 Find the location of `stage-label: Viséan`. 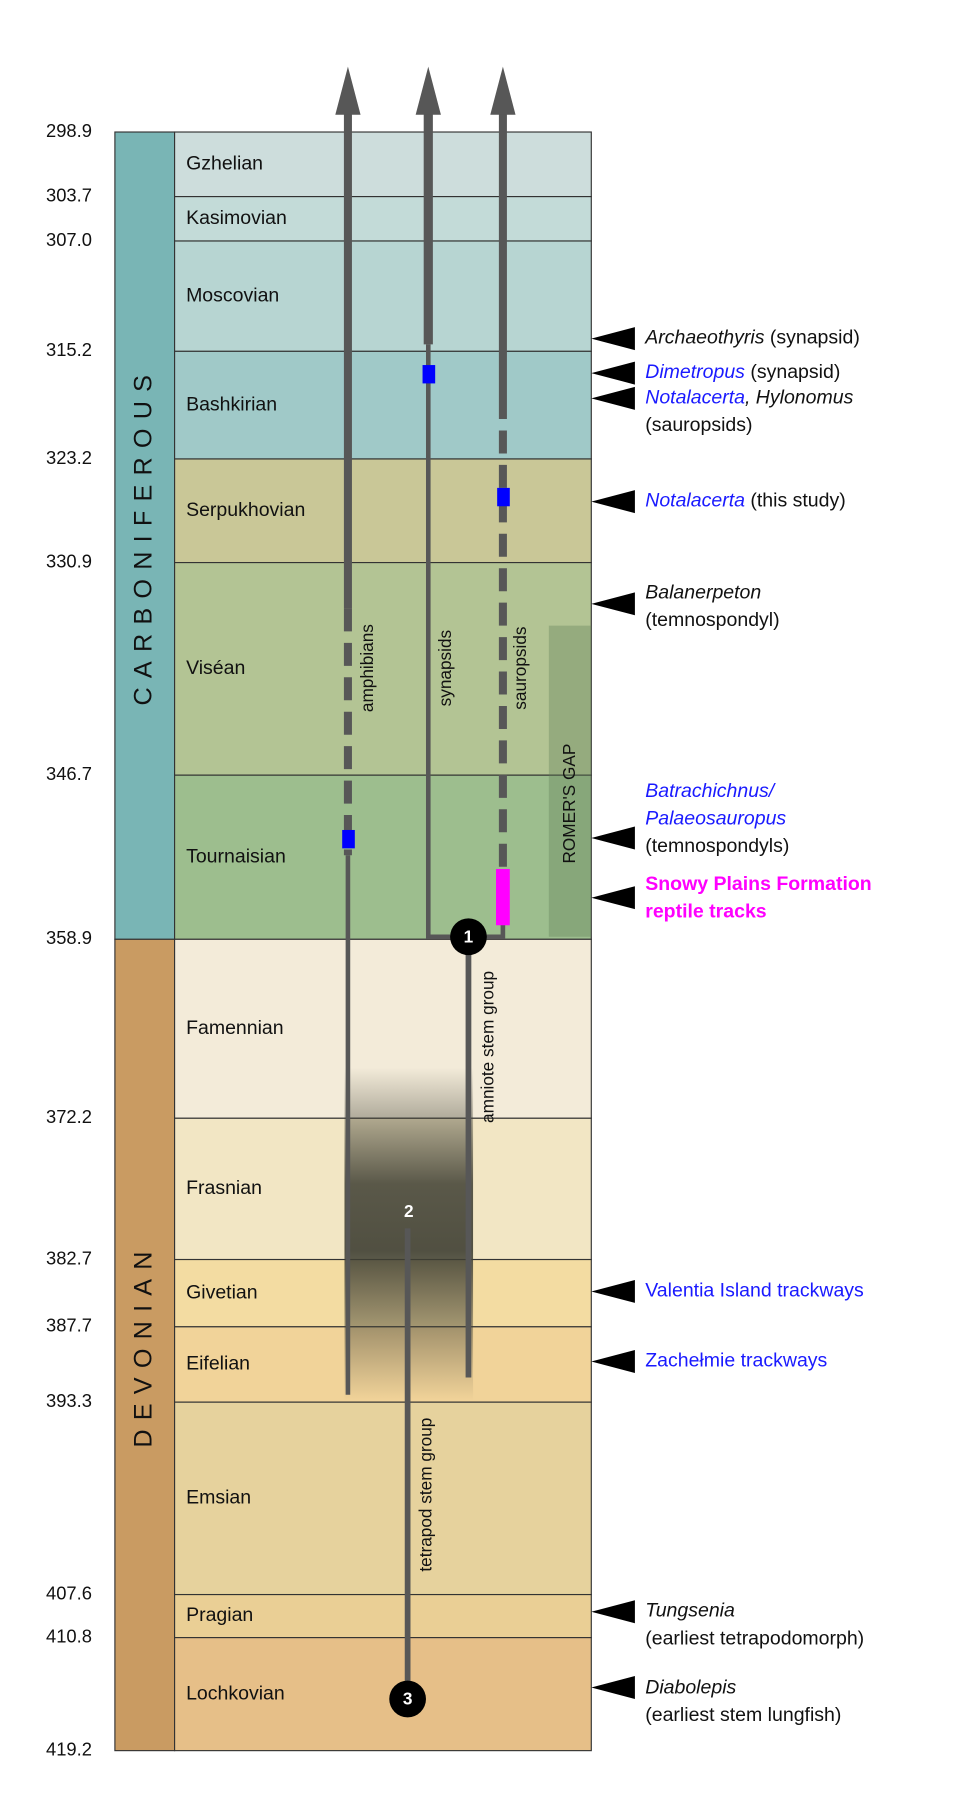

stage-label: Viséan is located at coordinates (215, 668).